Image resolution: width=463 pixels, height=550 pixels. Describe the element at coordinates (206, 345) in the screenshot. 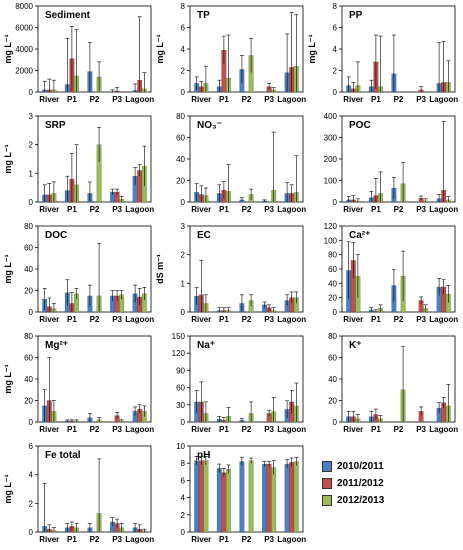

I see `panel-title: Na⁺` at that location.